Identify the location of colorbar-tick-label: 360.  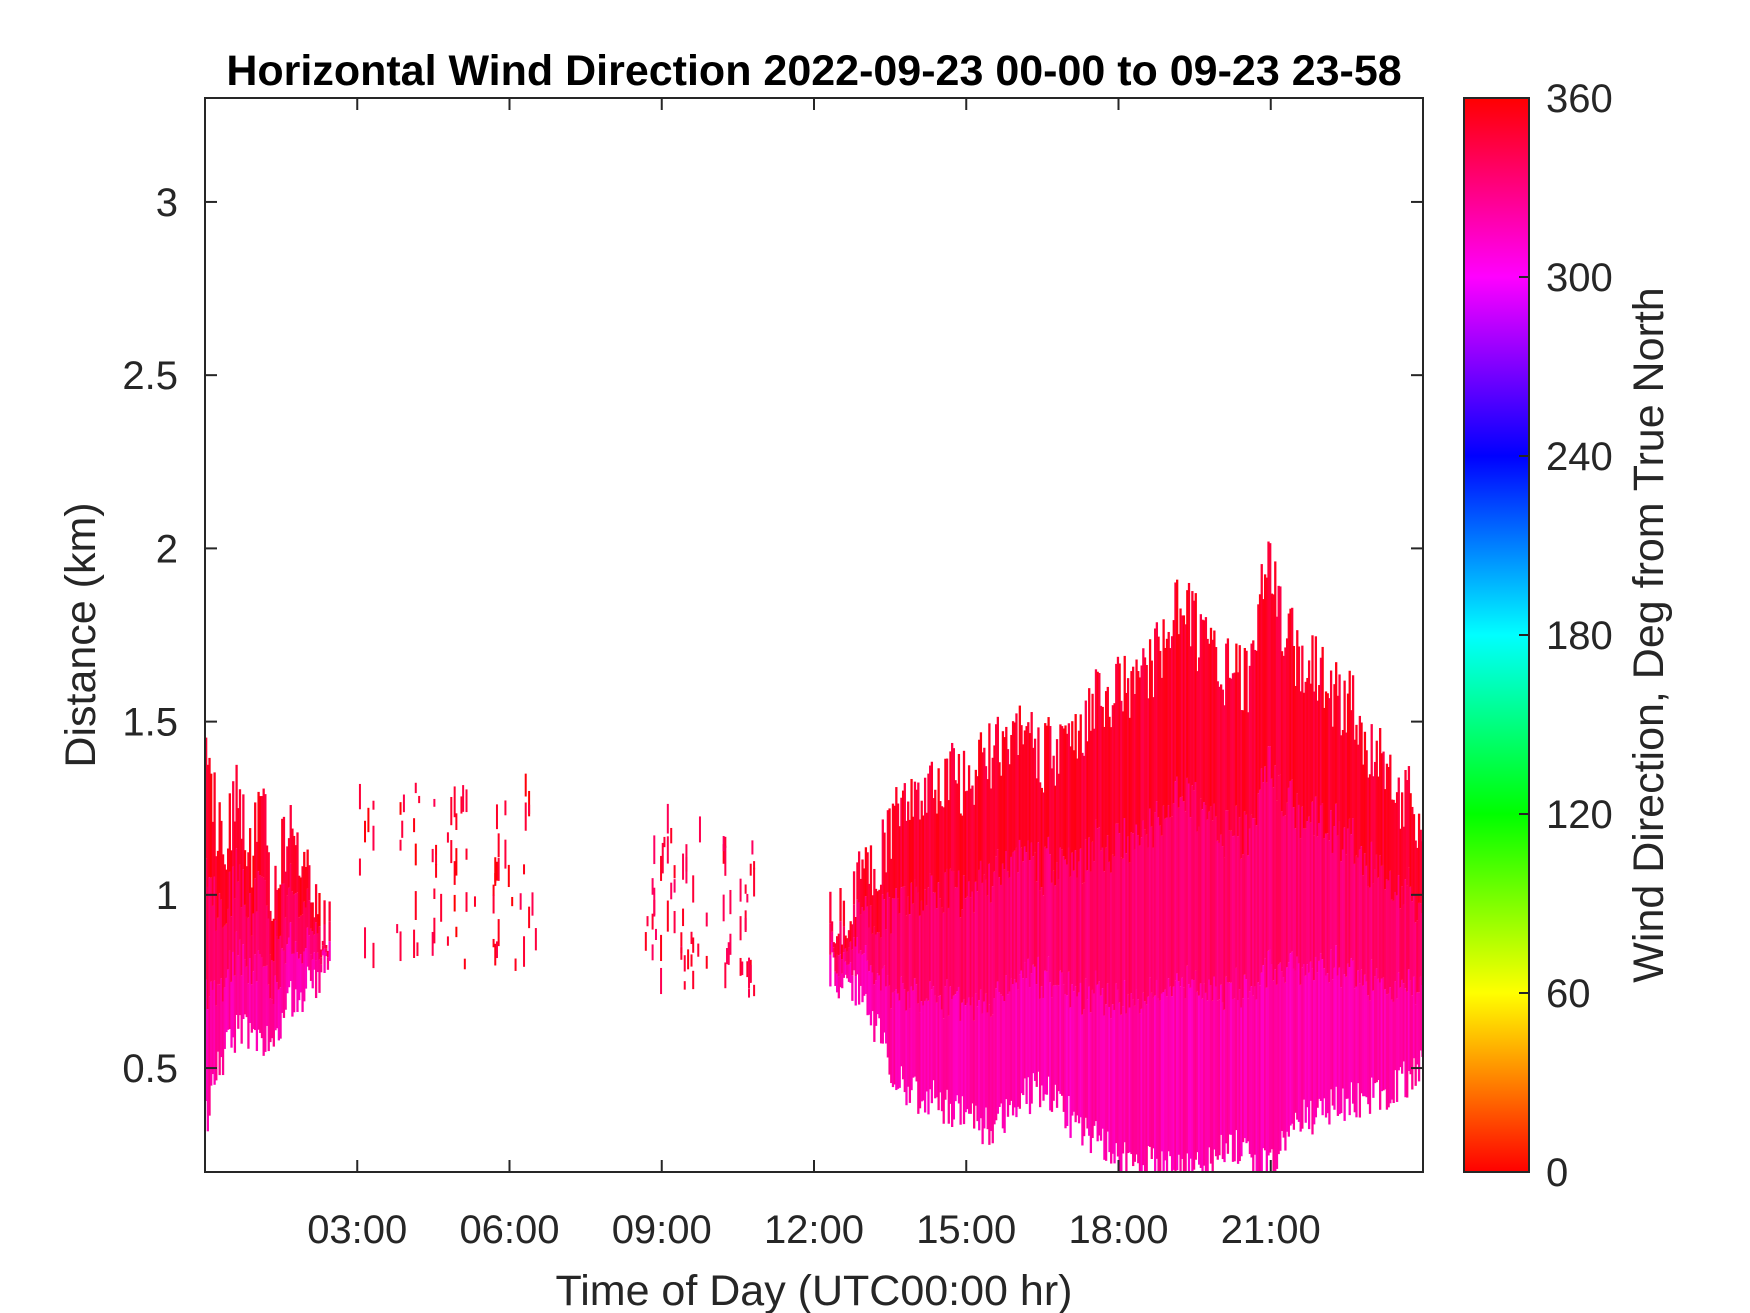
(1579, 99).